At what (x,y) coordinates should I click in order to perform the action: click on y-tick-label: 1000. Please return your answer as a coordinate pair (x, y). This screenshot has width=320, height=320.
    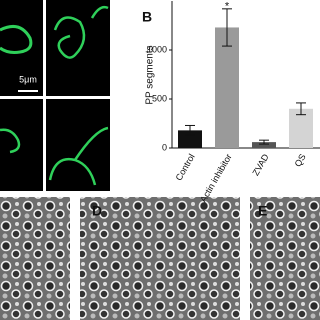
    Looking at the image, I should click on (157, 49).